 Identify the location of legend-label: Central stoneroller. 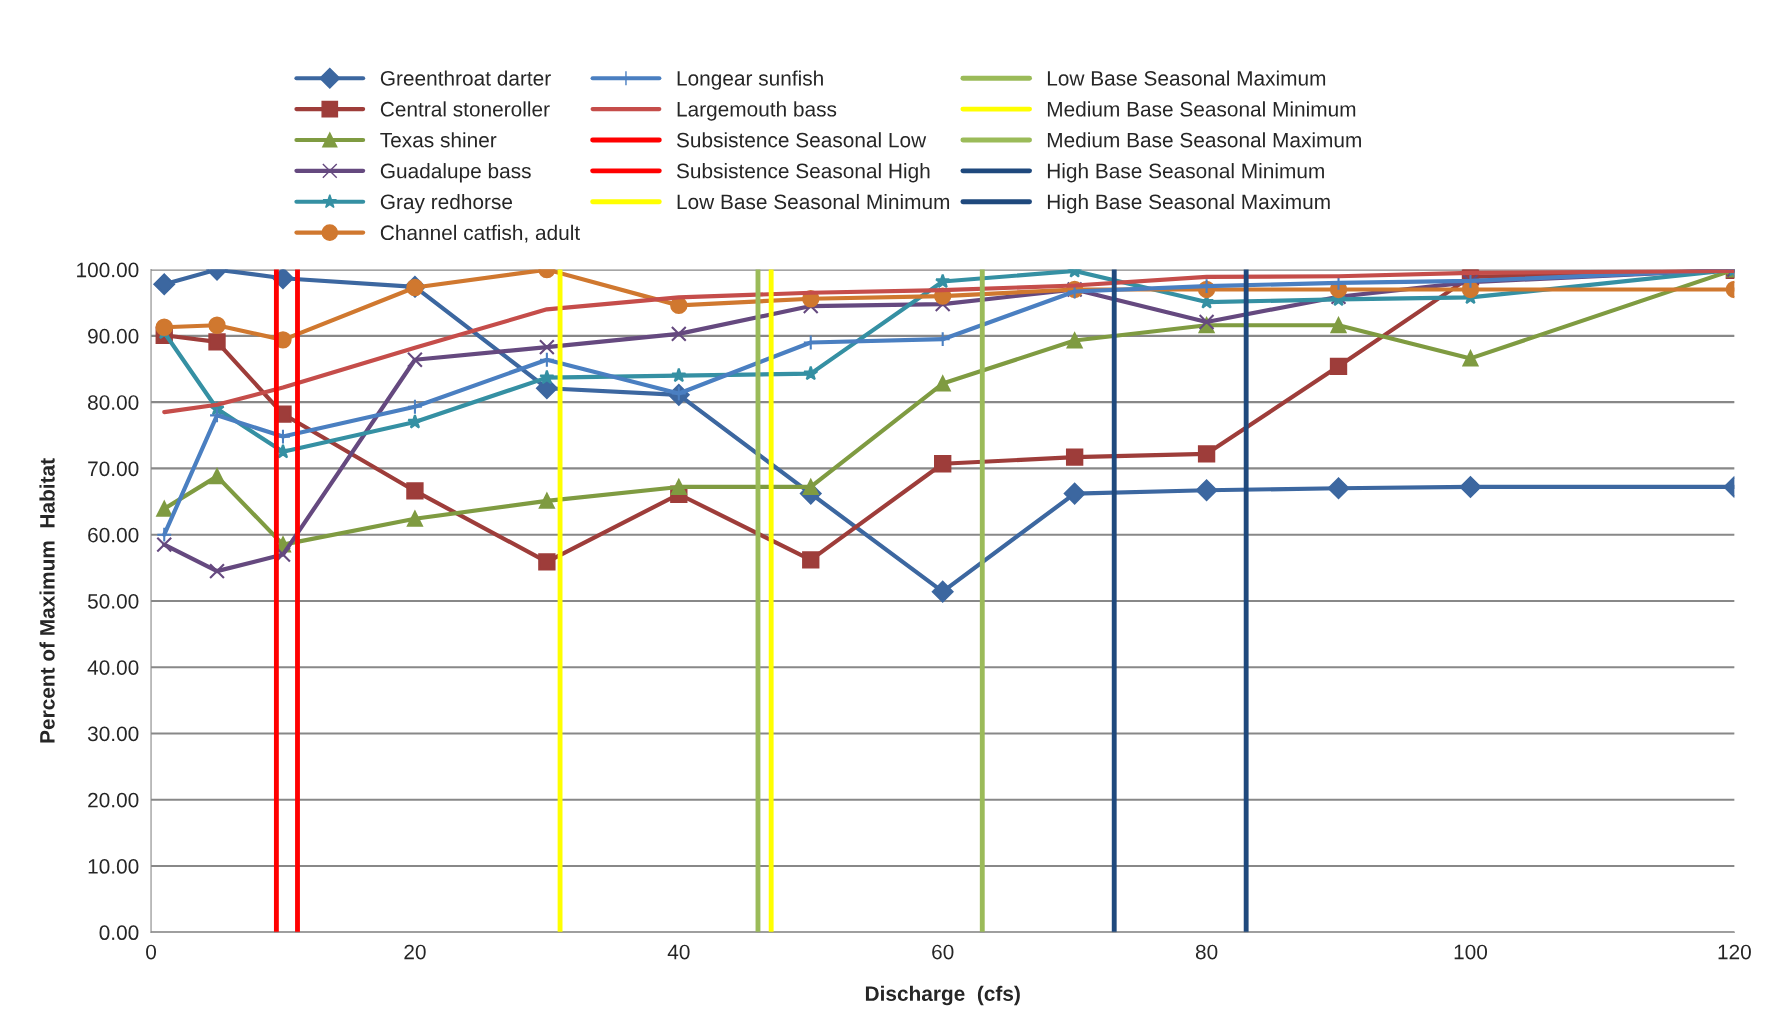
(465, 109).